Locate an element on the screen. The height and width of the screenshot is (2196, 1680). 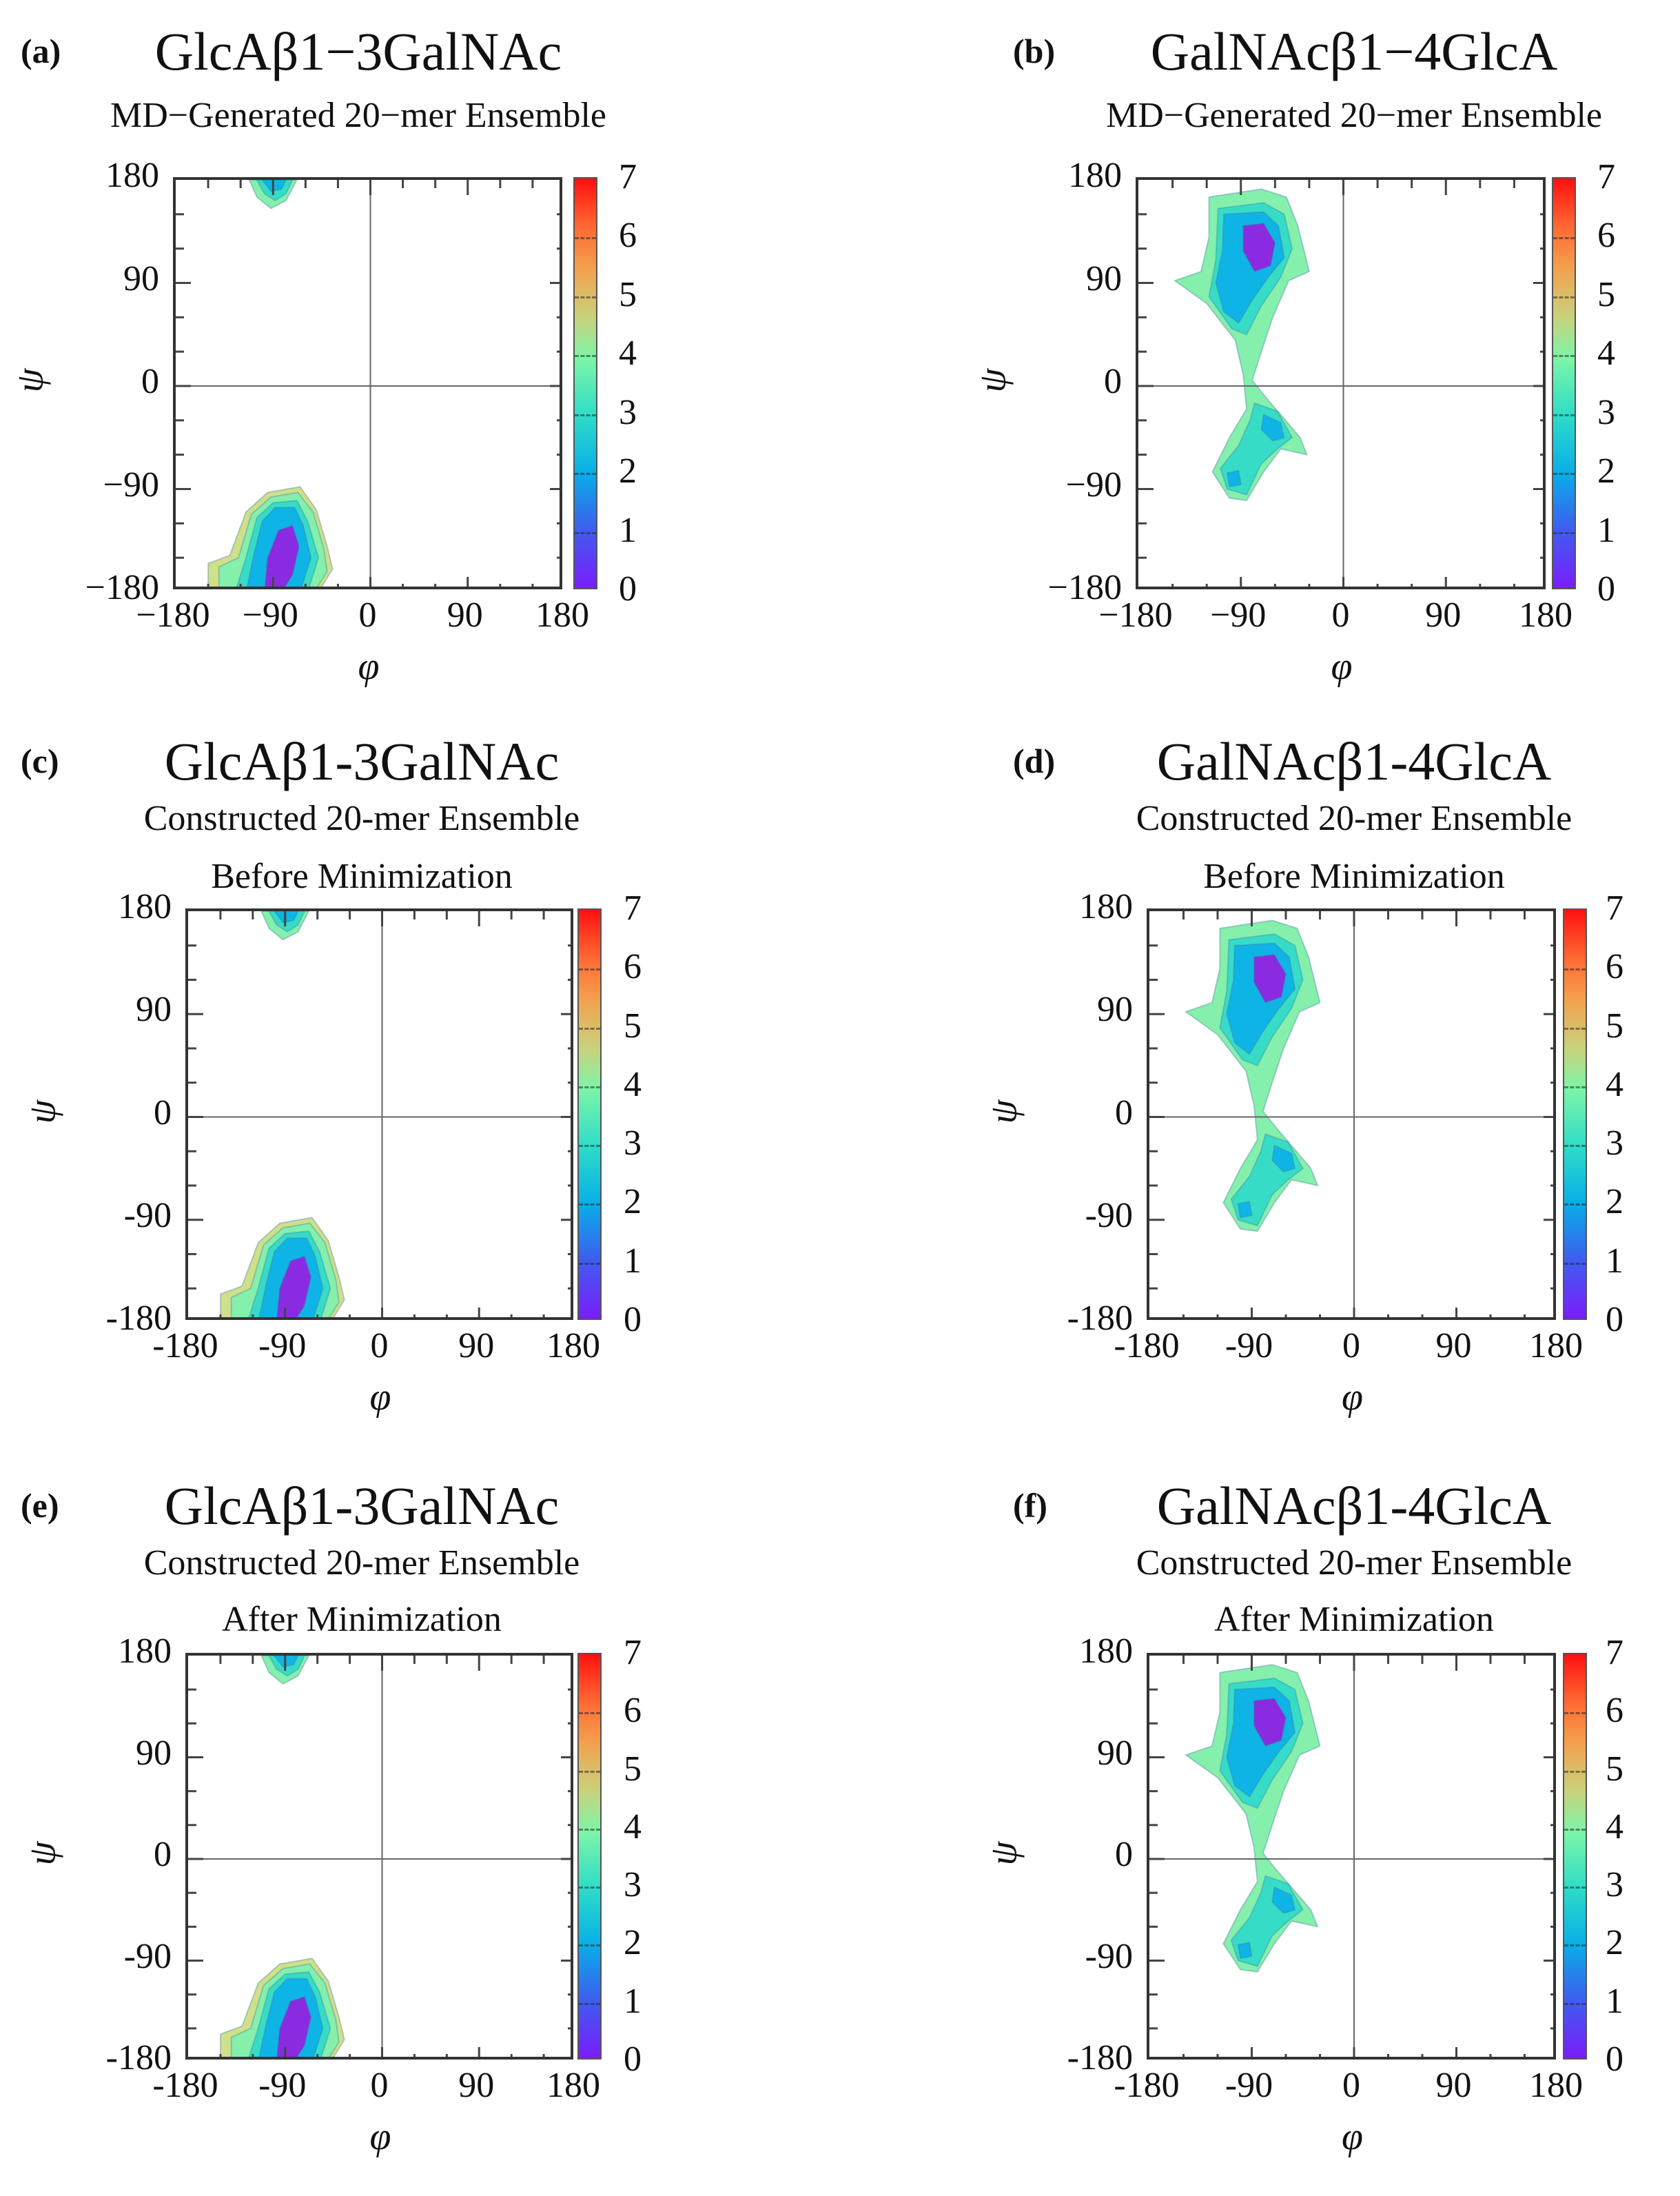
panel-tag: (e) is located at coordinates (40, 1505).